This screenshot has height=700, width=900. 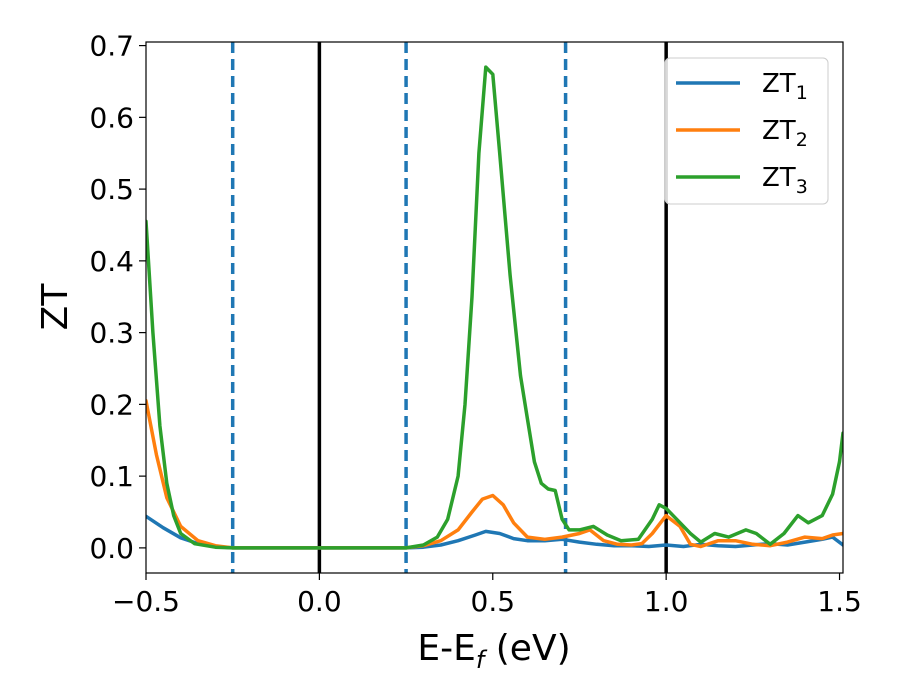 I want to click on y-tick-label: 0.1, so click(x=111, y=476).